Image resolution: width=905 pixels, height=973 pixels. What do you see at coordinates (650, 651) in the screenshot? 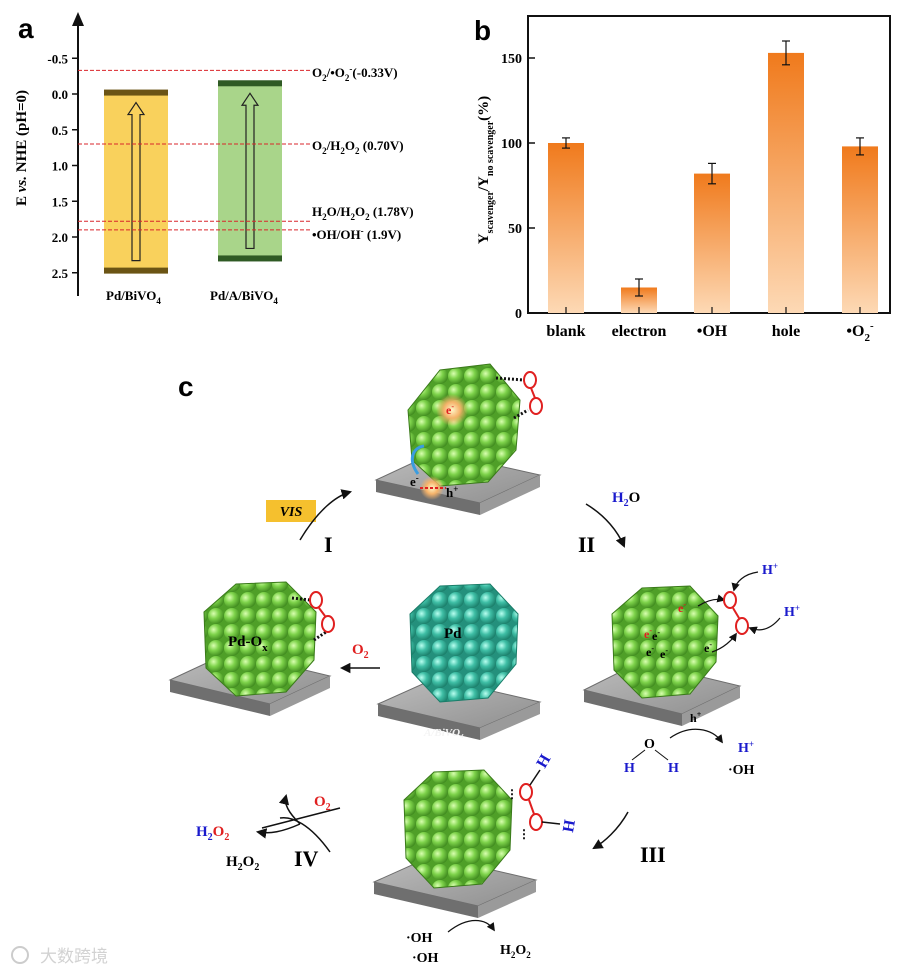
I see `electron-right-4: e-` at bounding box center [650, 651].